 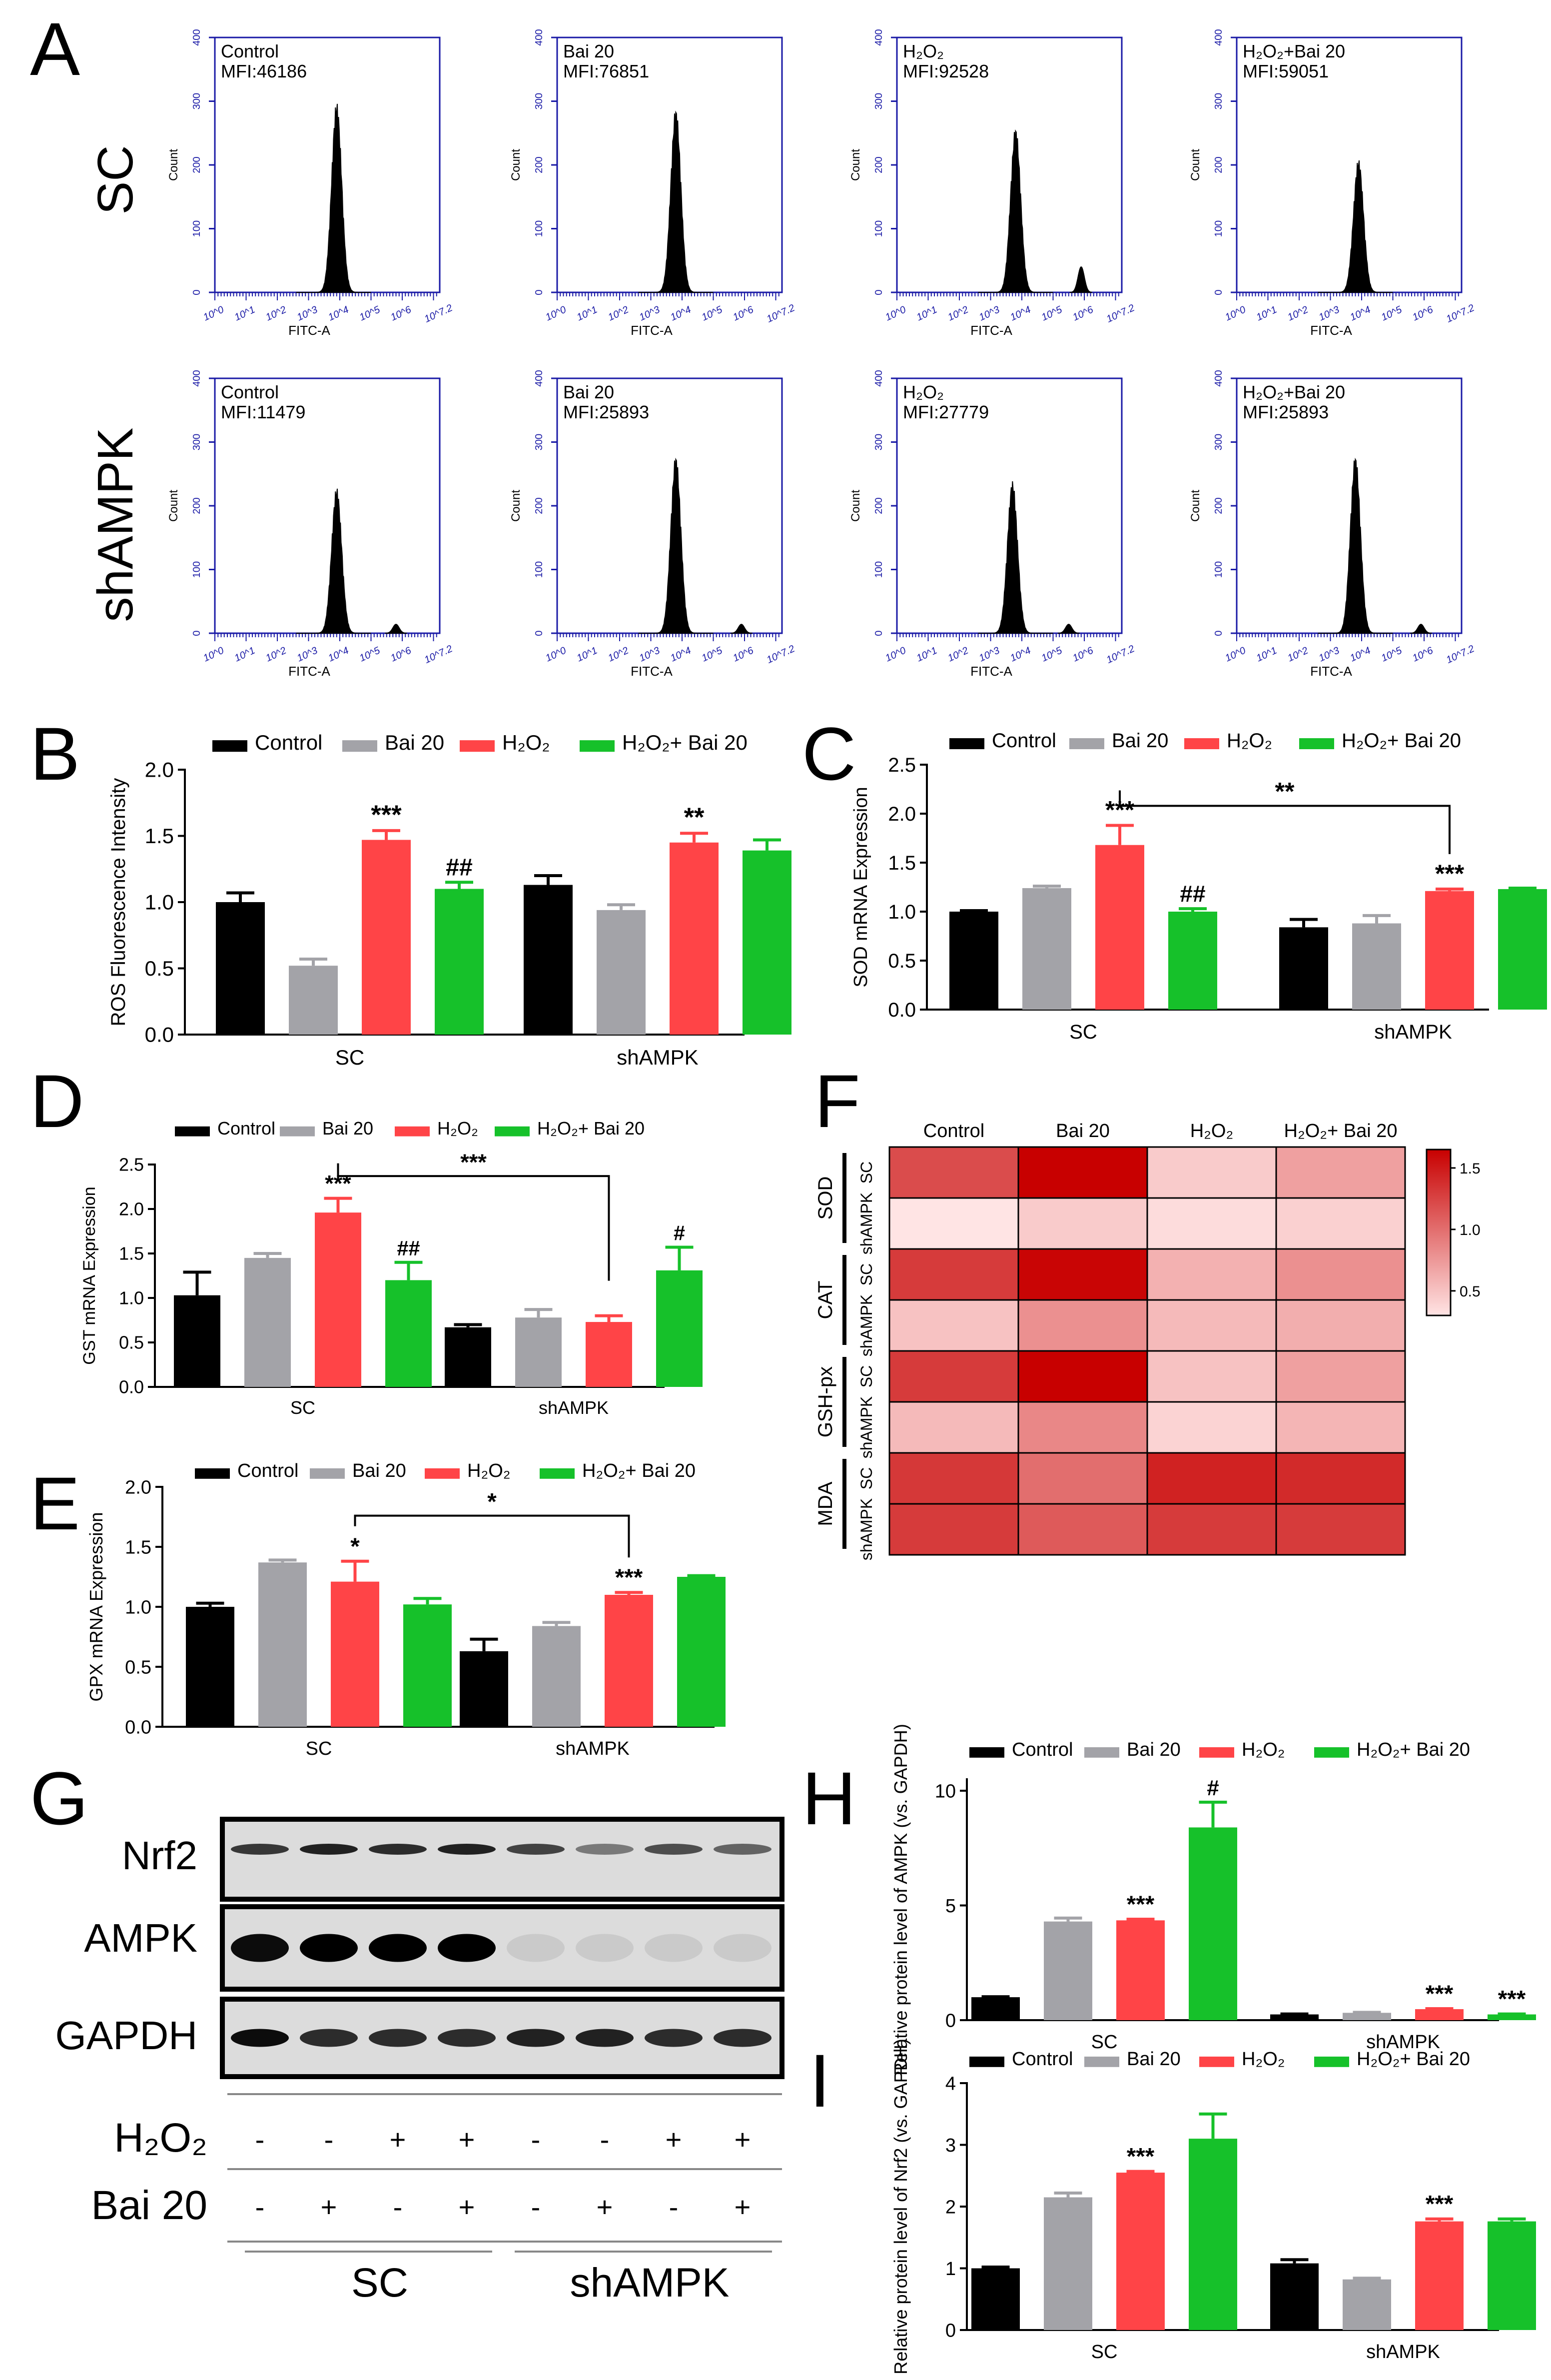 I want to click on colorbar-tick-label: 1.0, so click(x=1470, y=1230).